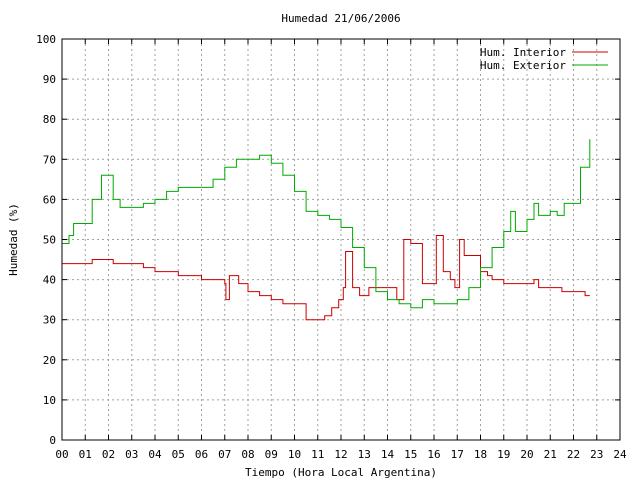 Image resolution: width=640 pixels, height=480 pixels. What do you see at coordinates (388, 454) in the screenshot?
I see `x-tick-label: 14` at bounding box center [388, 454].